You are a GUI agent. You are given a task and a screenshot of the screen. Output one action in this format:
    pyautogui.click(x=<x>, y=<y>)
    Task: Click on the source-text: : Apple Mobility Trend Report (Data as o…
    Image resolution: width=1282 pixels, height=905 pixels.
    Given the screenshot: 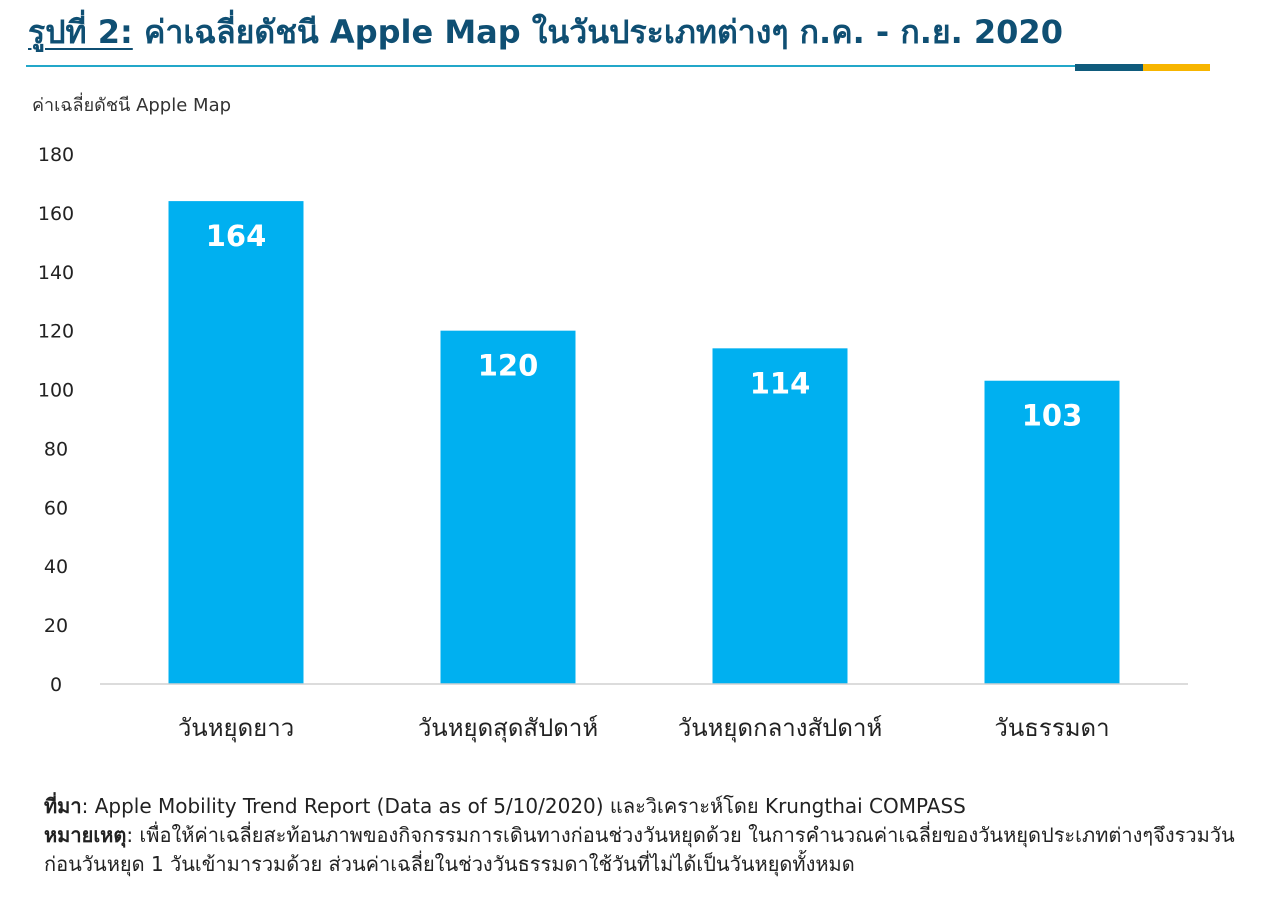 What is the action you would take?
    pyautogui.click(x=523, y=806)
    